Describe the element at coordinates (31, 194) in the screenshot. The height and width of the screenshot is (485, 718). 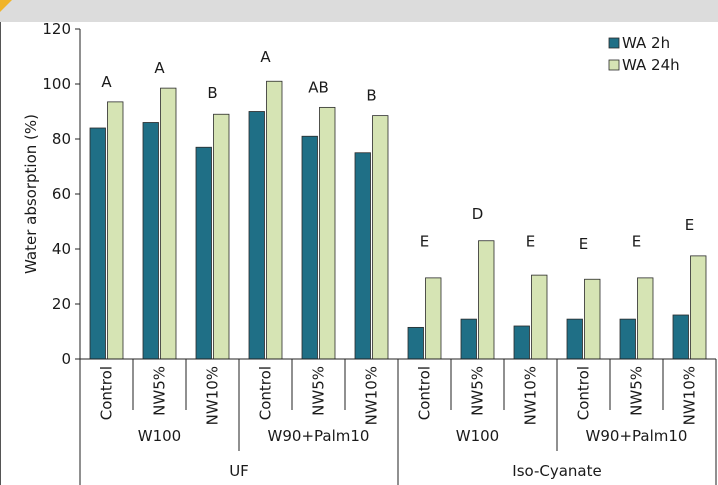
I see `y-axis-label: Water absorption (%)` at that location.